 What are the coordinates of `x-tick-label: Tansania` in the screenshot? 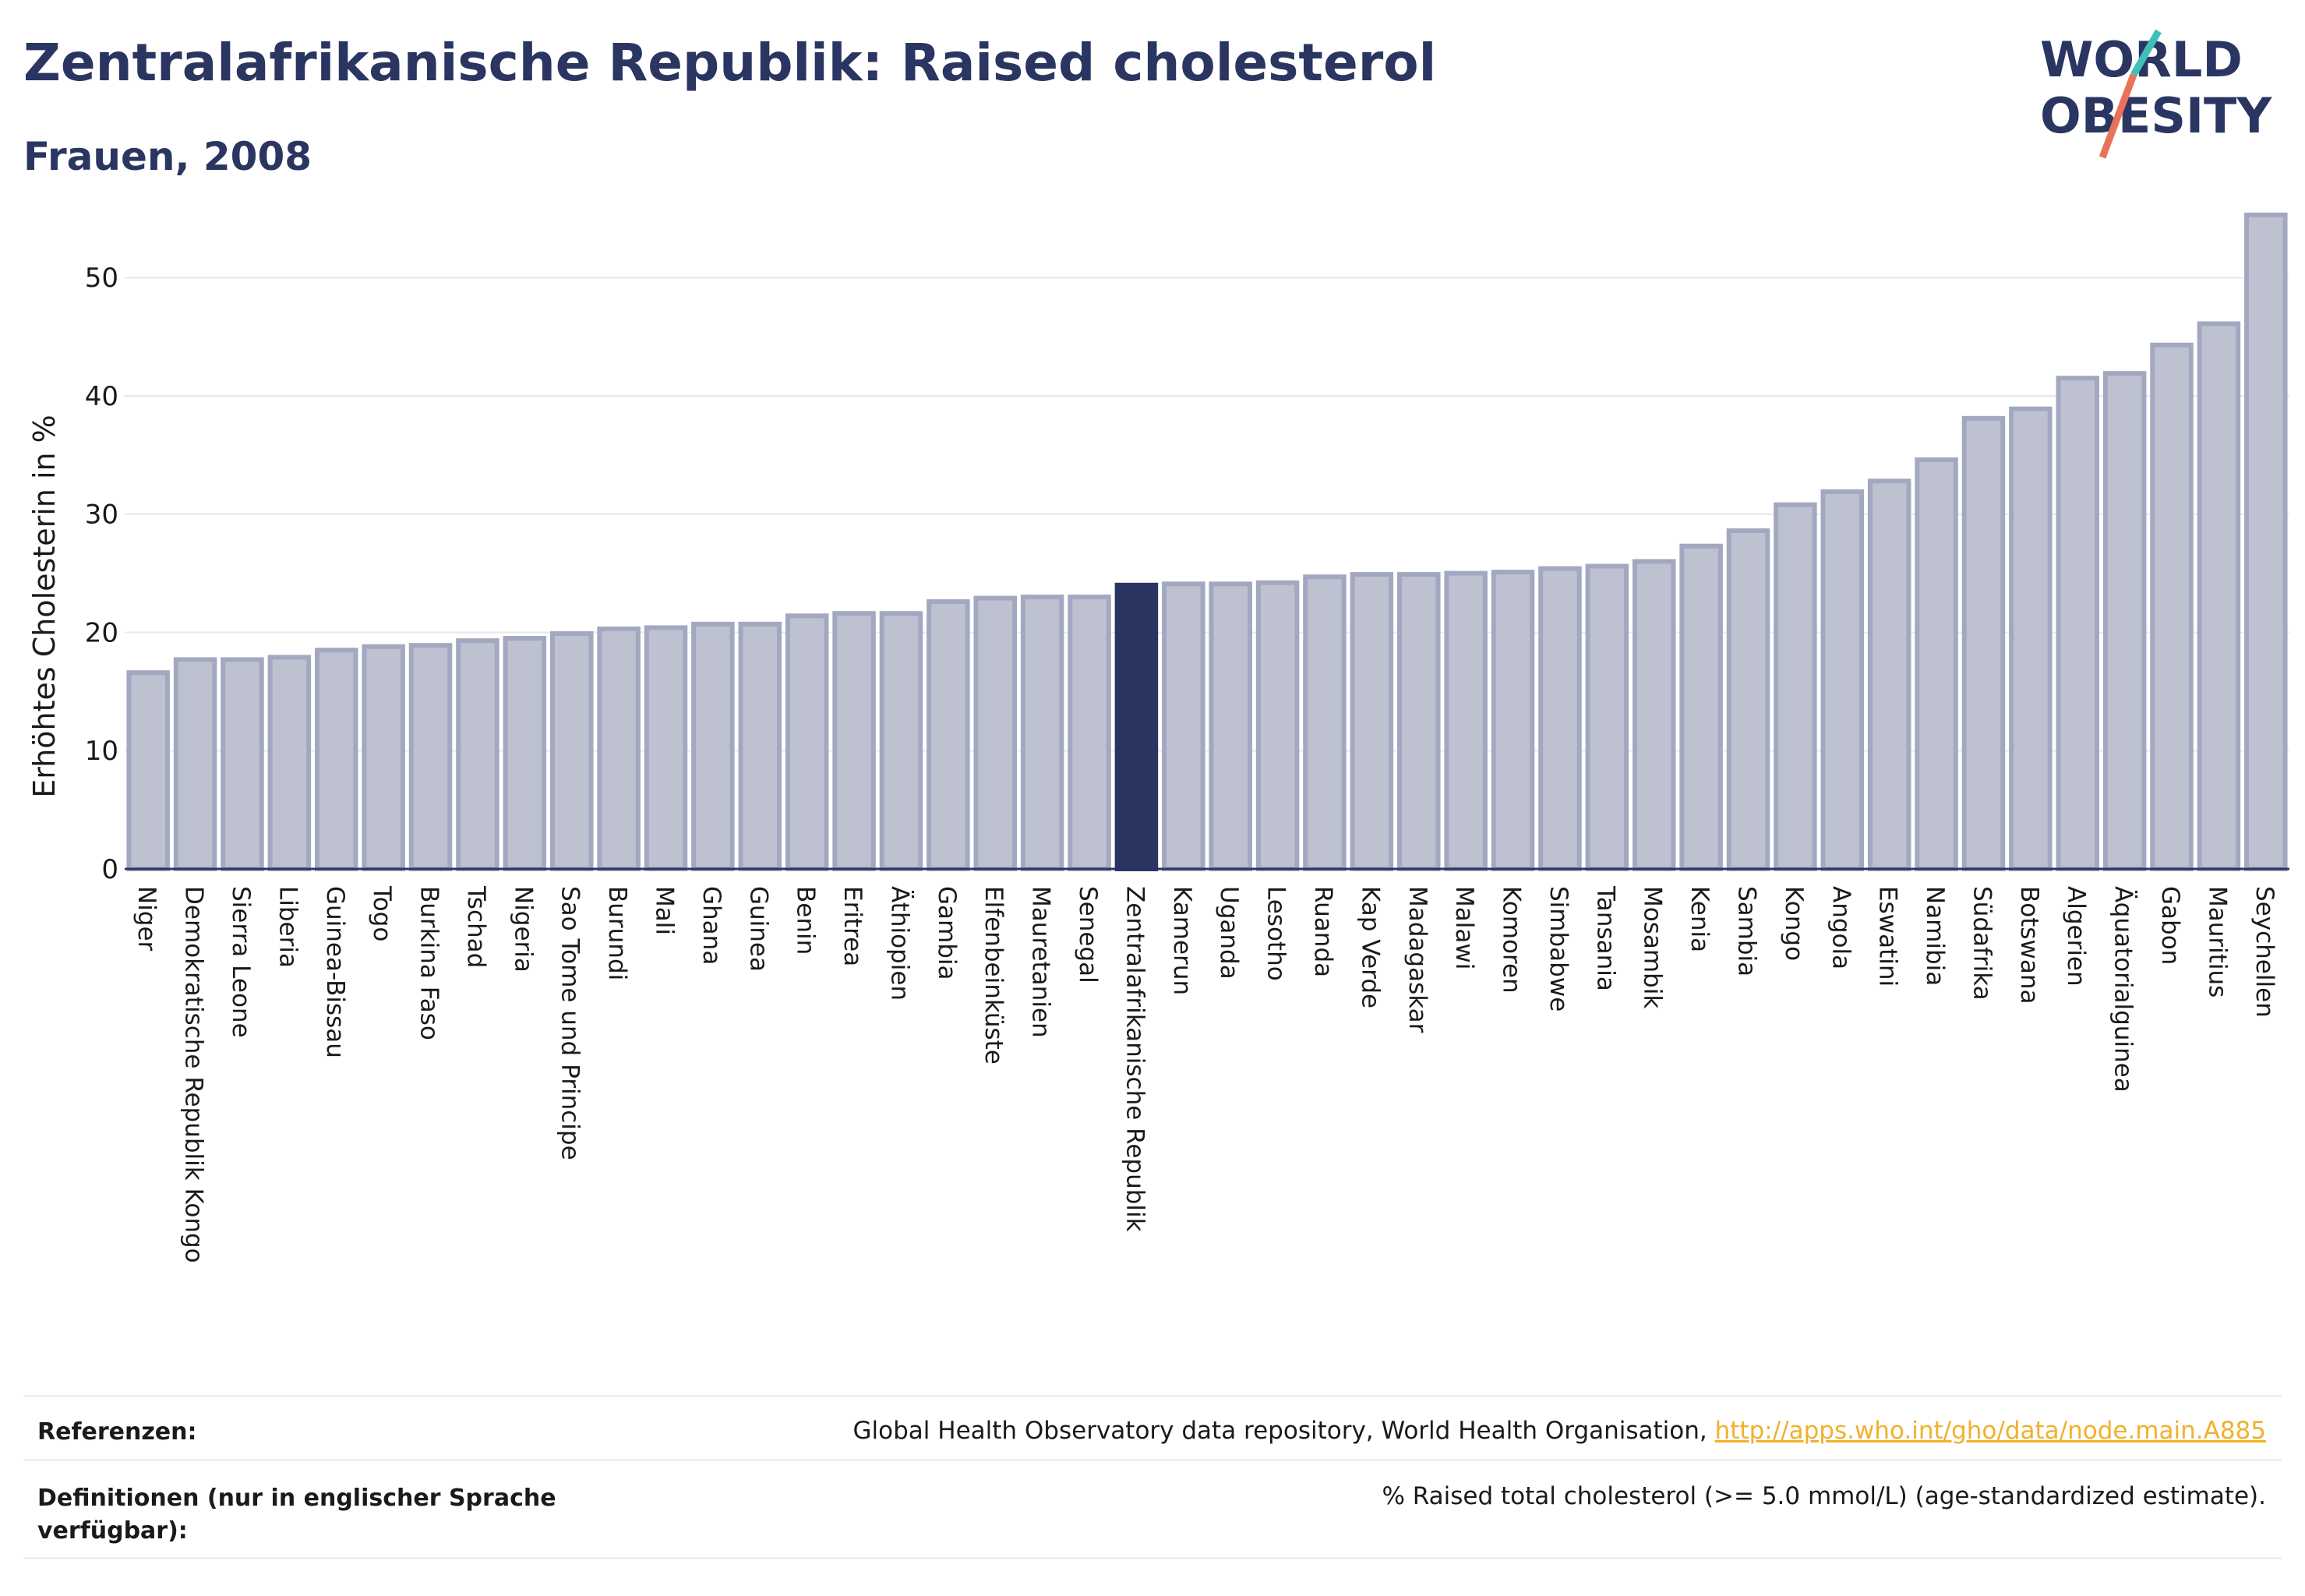 It's located at (1605, 938).